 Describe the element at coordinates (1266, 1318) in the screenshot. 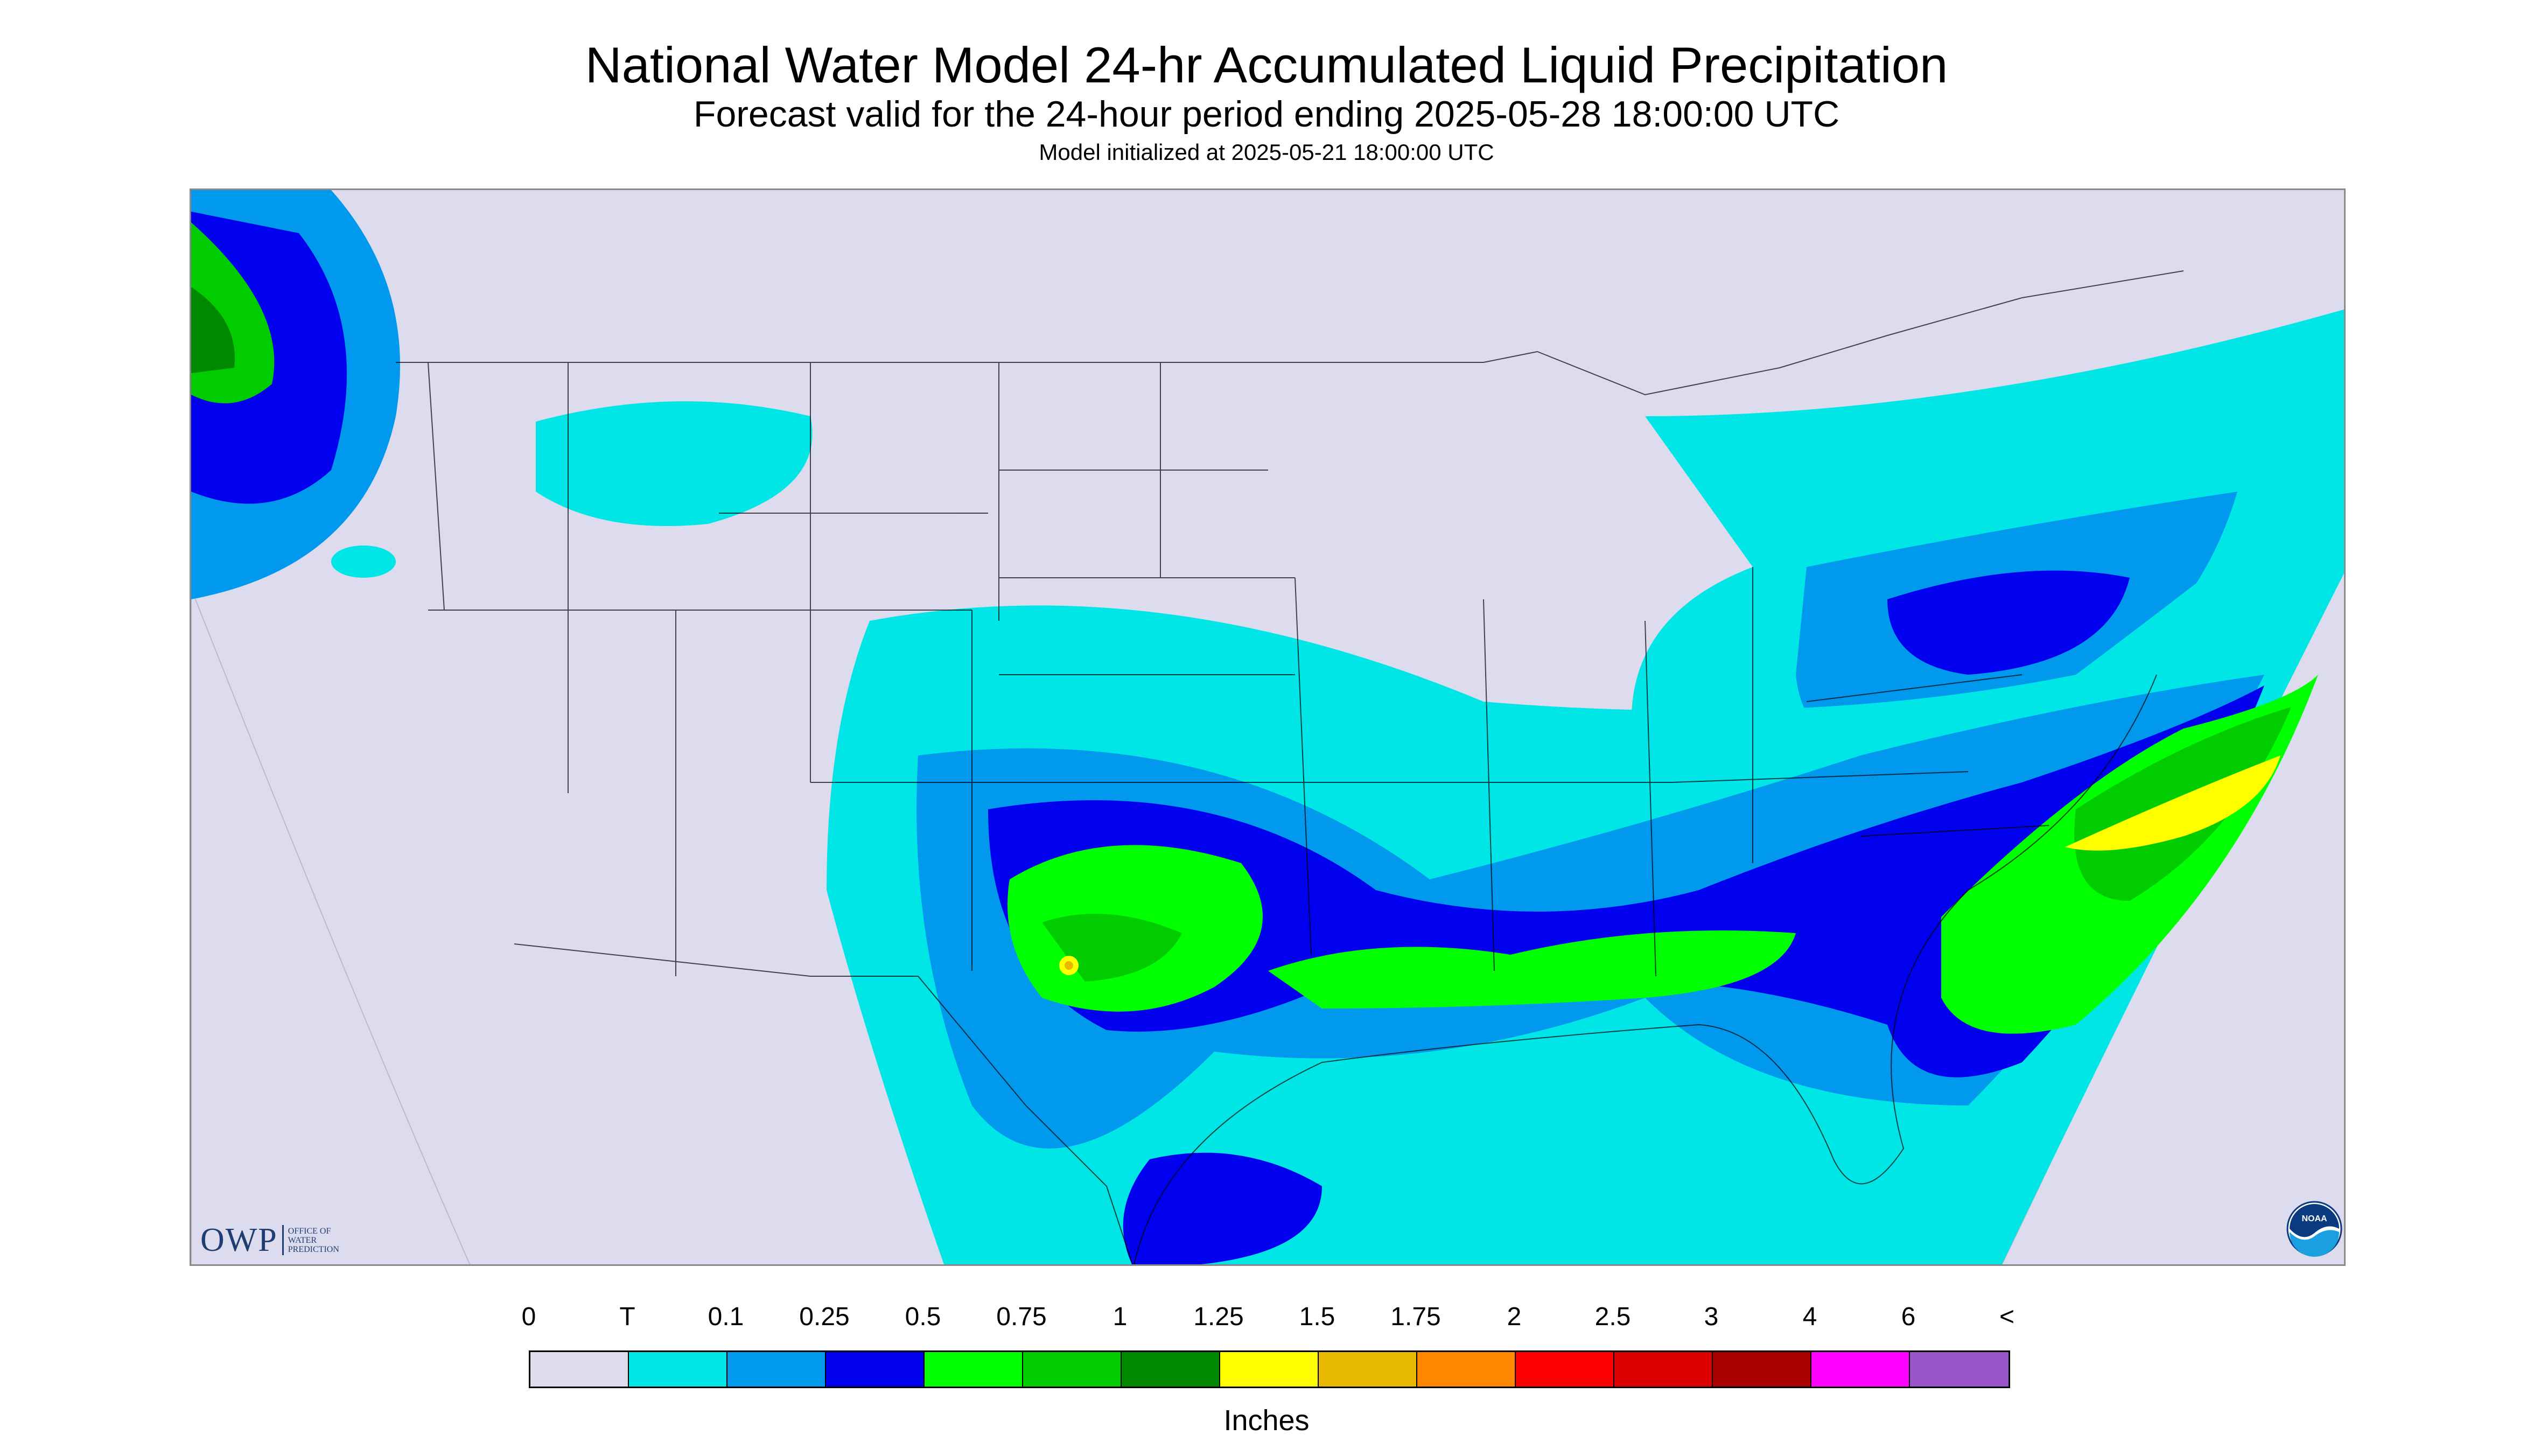

I see `legend-tick-labels: 0 T 0.1 0.25 0.5 0.75 1 1.25 1.5 1.75 2 2.5 3 4 6 <` at that location.